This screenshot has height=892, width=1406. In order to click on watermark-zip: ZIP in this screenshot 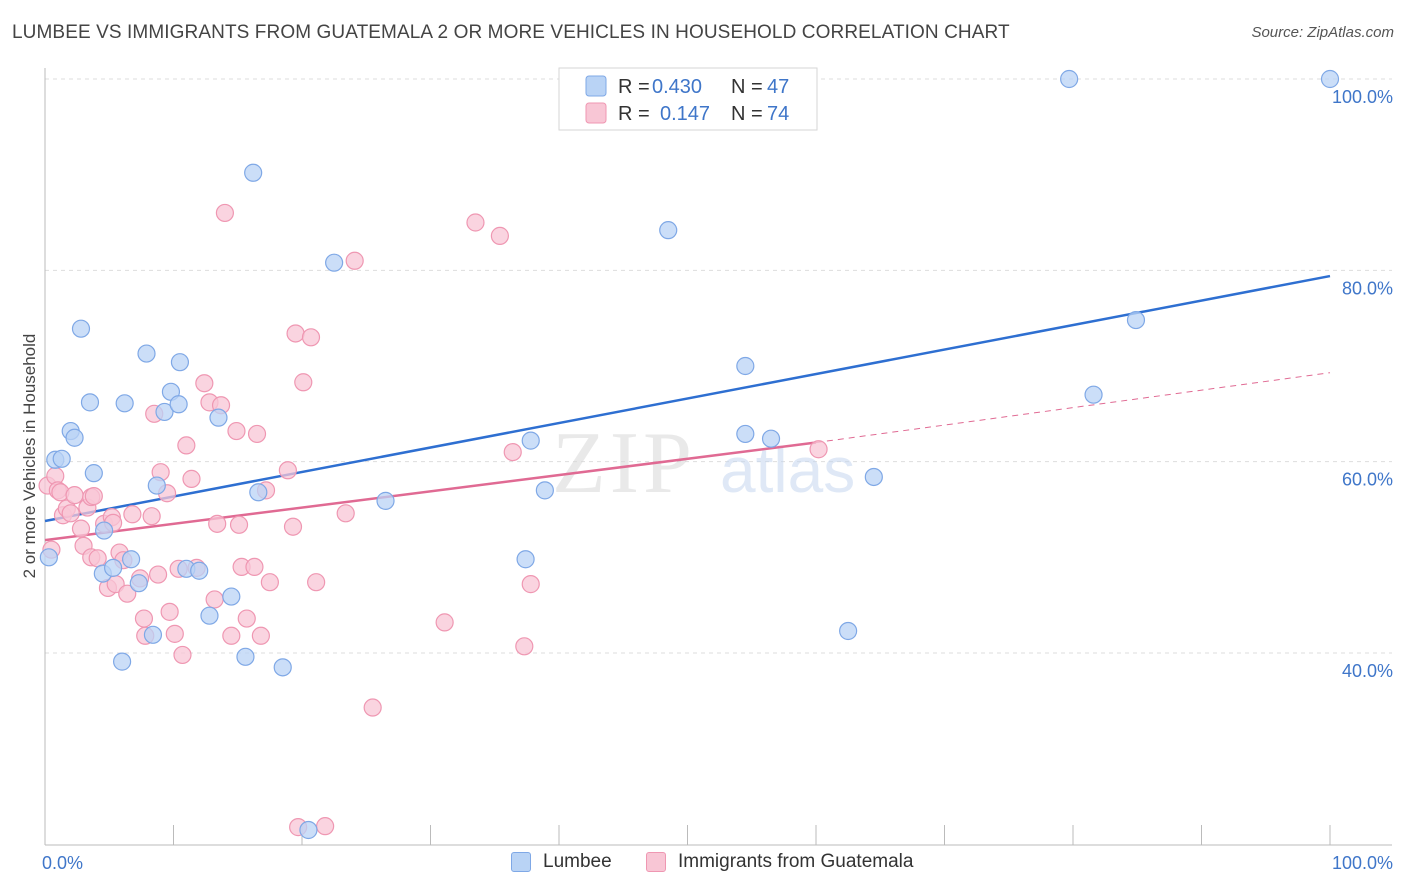, I will do `click(624, 463)`.